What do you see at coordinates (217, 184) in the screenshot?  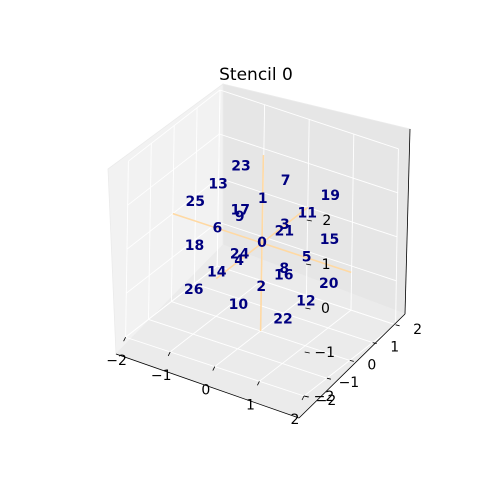 I see `point-label-13: 13` at bounding box center [217, 184].